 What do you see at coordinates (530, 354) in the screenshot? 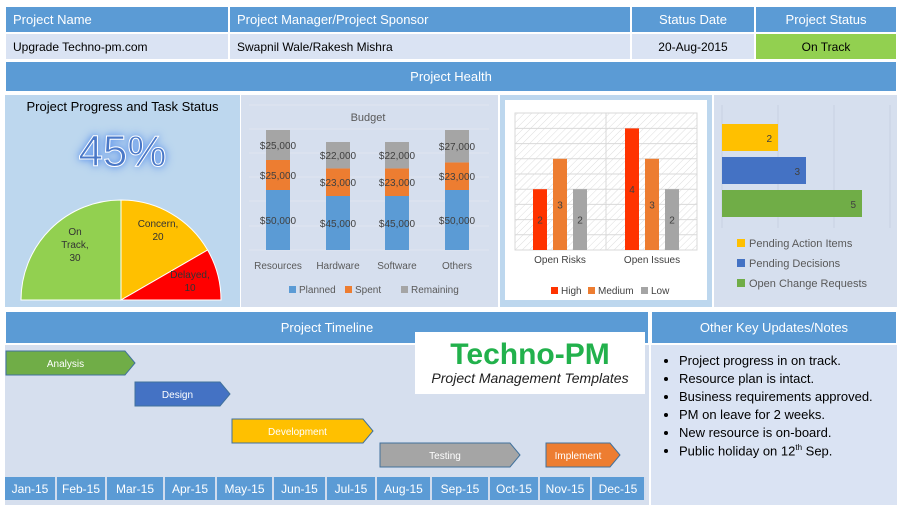
I see `logo-name: Techno-PM` at bounding box center [530, 354].